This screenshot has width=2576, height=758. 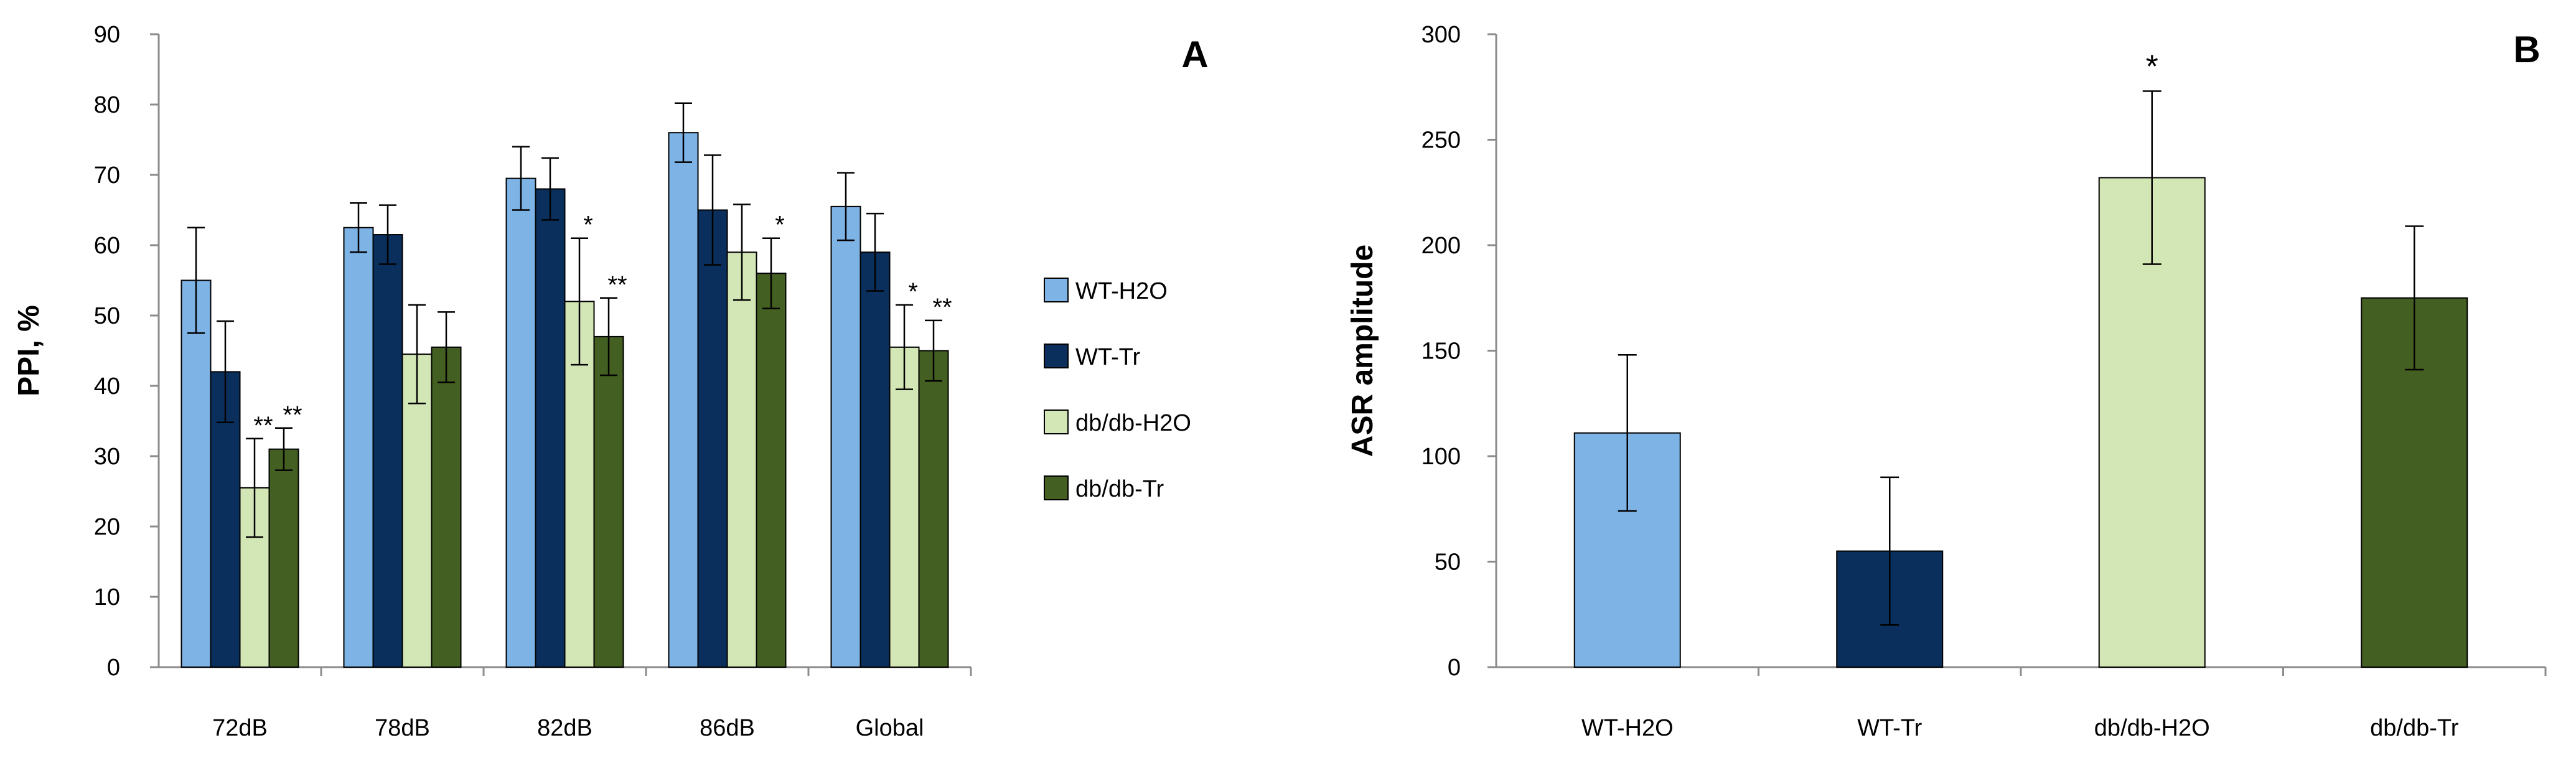 What do you see at coordinates (240, 728) in the screenshot?
I see `x-tick-label: 72dB` at bounding box center [240, 728].